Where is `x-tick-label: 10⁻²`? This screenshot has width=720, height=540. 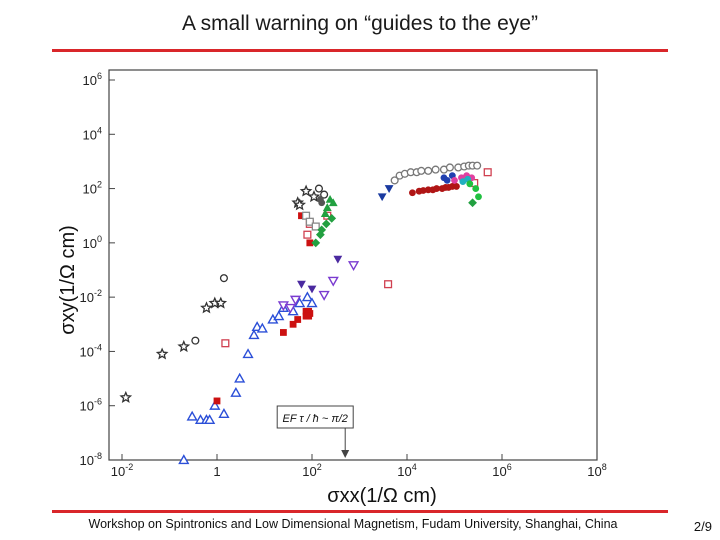
x-tick-label: 10⁻² is located at coordinates (122, 470).